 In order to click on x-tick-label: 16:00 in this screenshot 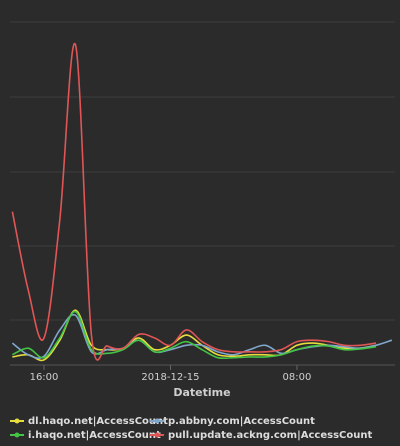, I will do `click(44, 377)`.